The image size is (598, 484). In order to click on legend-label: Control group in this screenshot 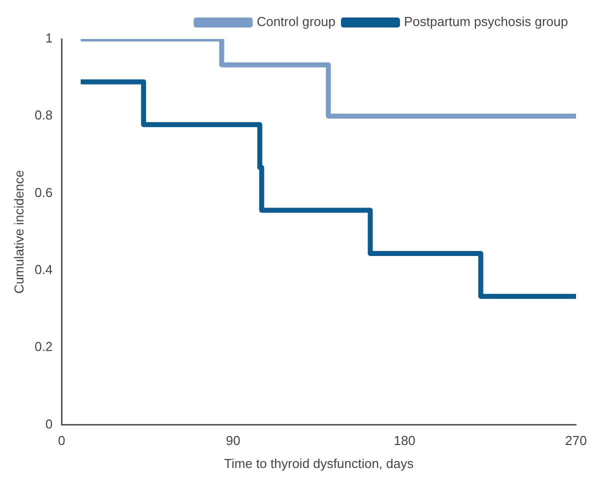, I will do `click(296, 22)`.